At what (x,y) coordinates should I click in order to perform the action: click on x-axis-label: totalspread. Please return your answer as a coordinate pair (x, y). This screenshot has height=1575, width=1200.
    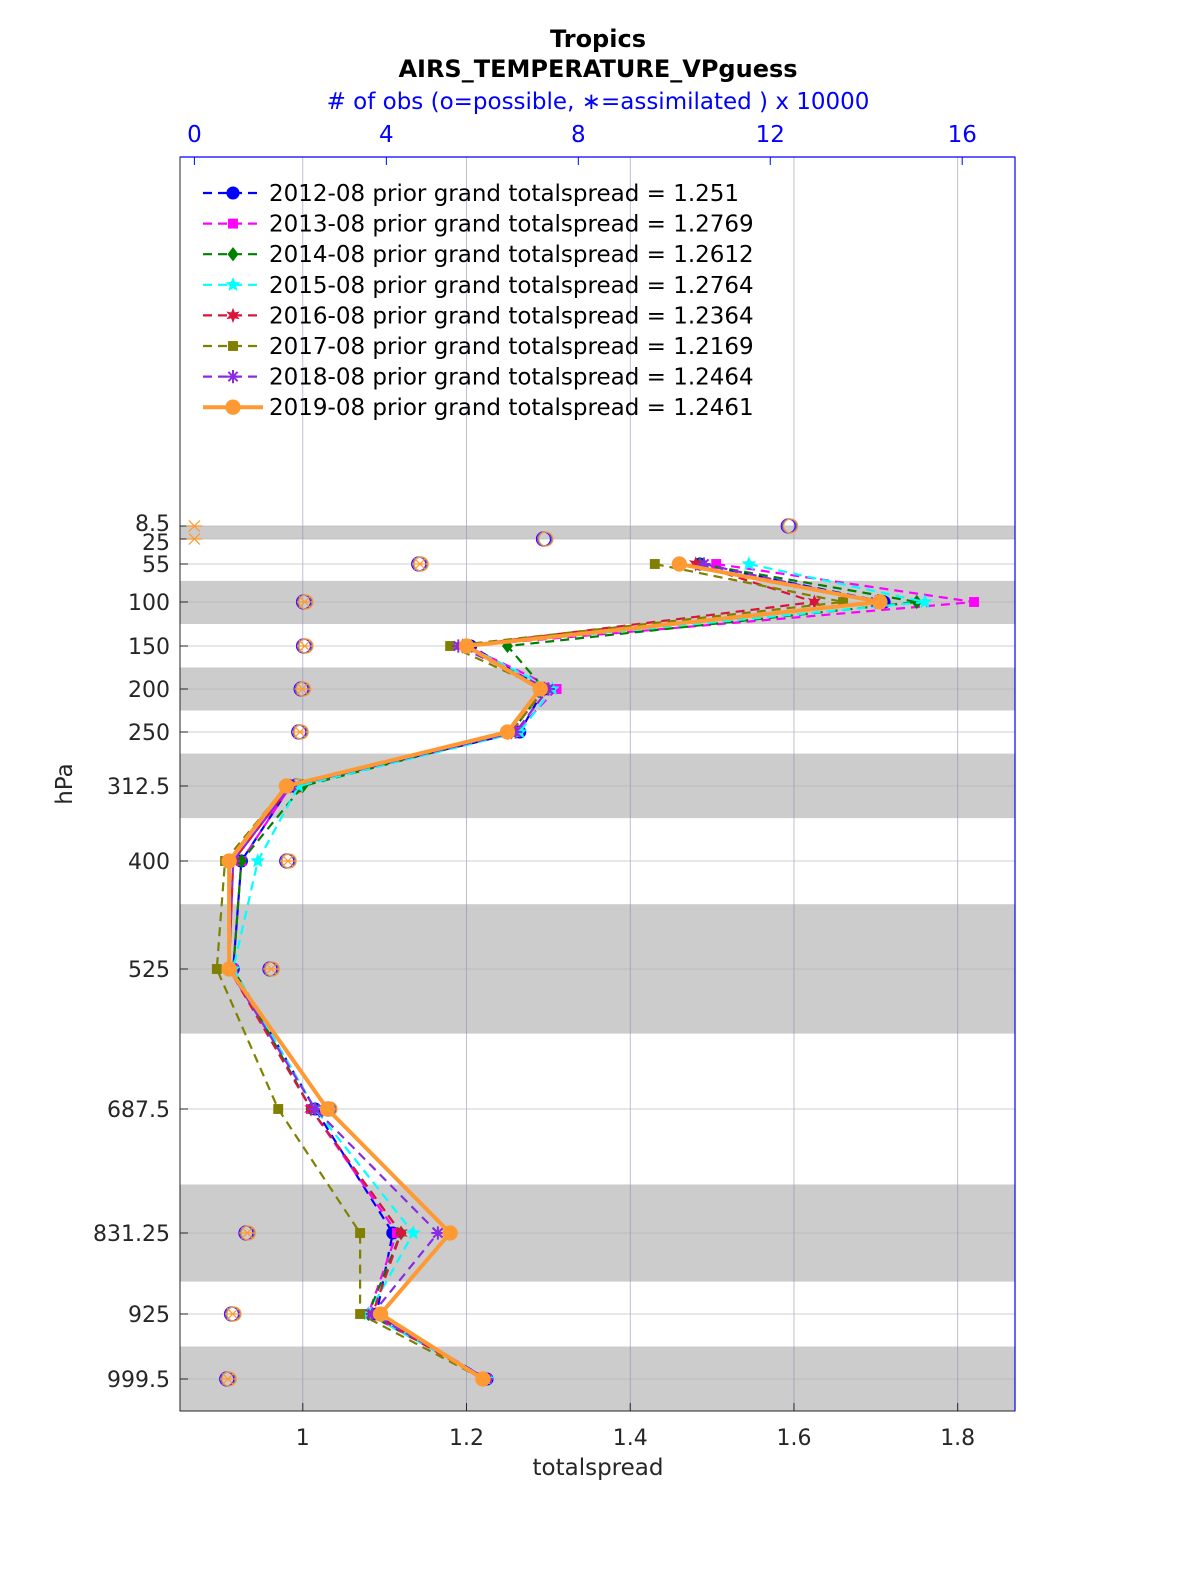
    Looking at the image, I should click on (598, 1468).